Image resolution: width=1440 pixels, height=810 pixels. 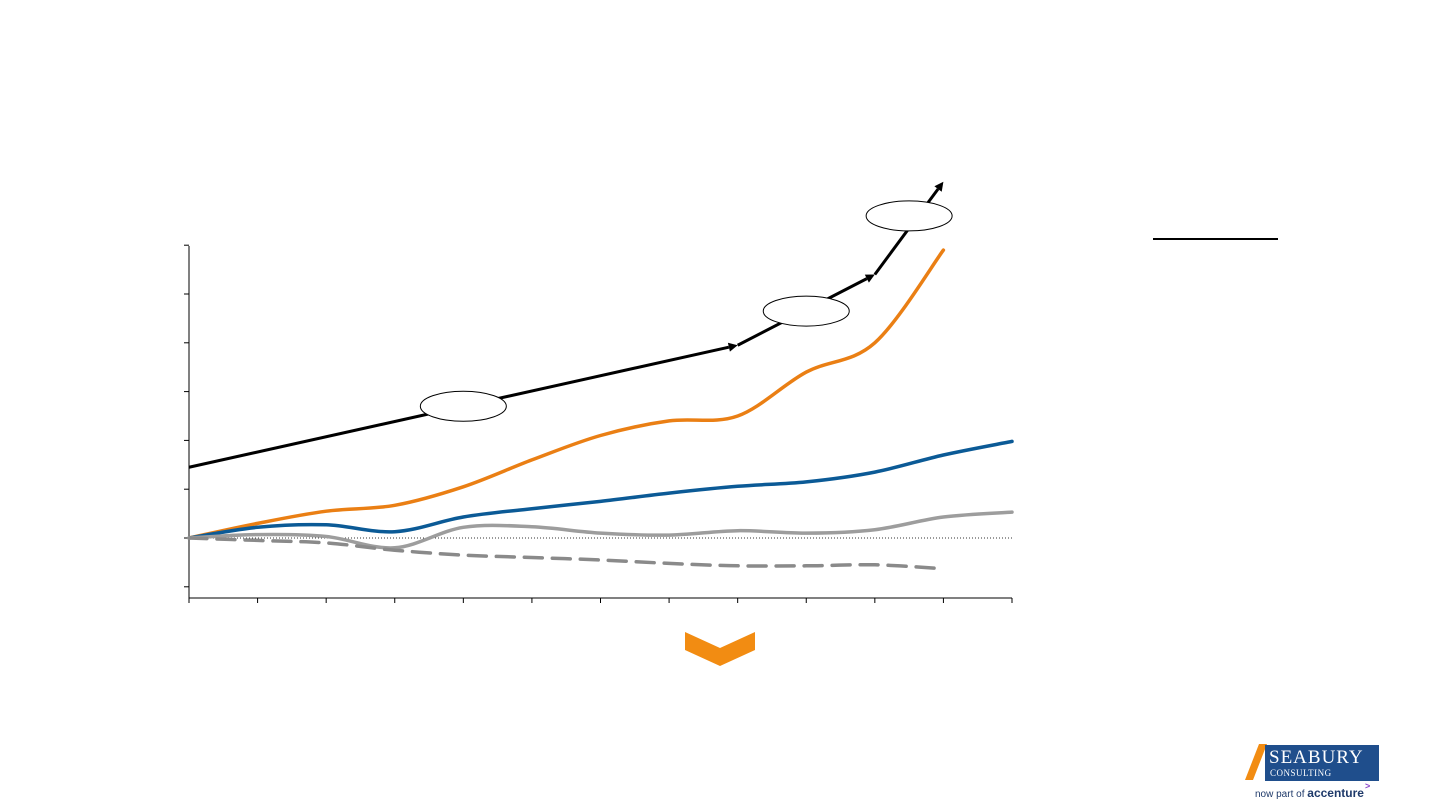 What do you see at coordinates (1215, 239) in the screenshot?
I see `legend-header-rule` at bounding box center [1215, 239].